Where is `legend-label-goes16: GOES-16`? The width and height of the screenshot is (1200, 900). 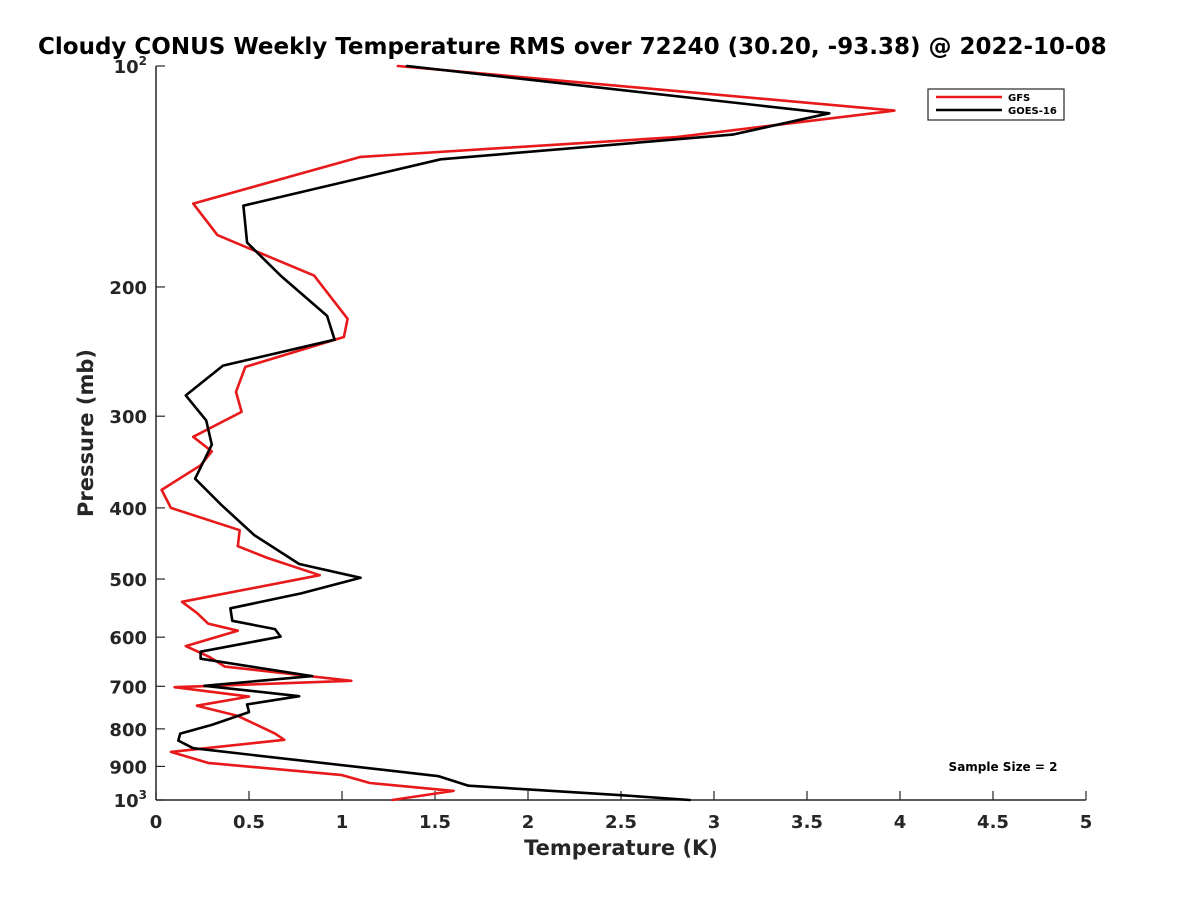
legend-label-goes16: GOES-16 is located at coordinates (1032, 111).